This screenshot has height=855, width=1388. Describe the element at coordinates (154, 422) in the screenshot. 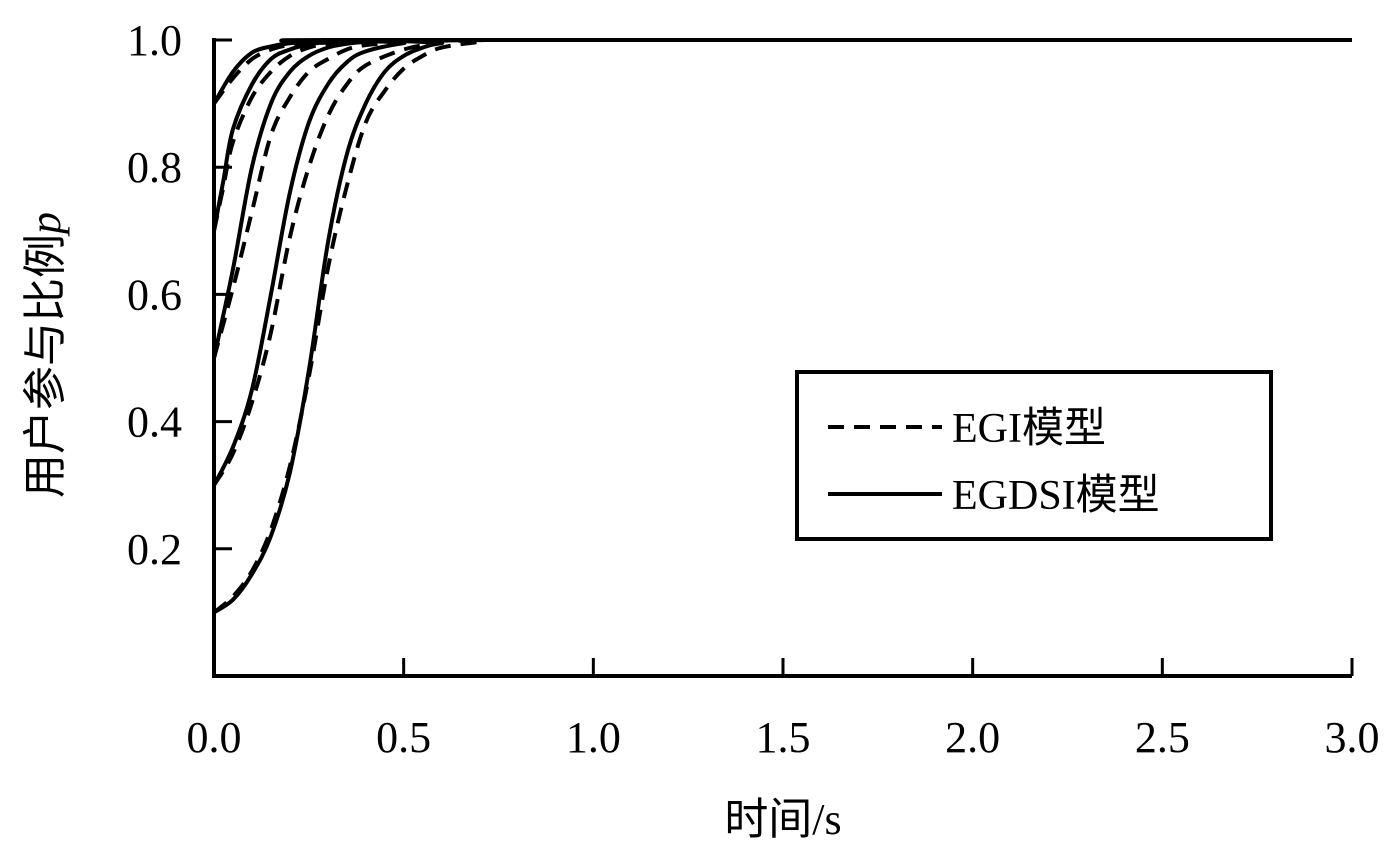

I see `y-tick-label: 0.4` at that location.